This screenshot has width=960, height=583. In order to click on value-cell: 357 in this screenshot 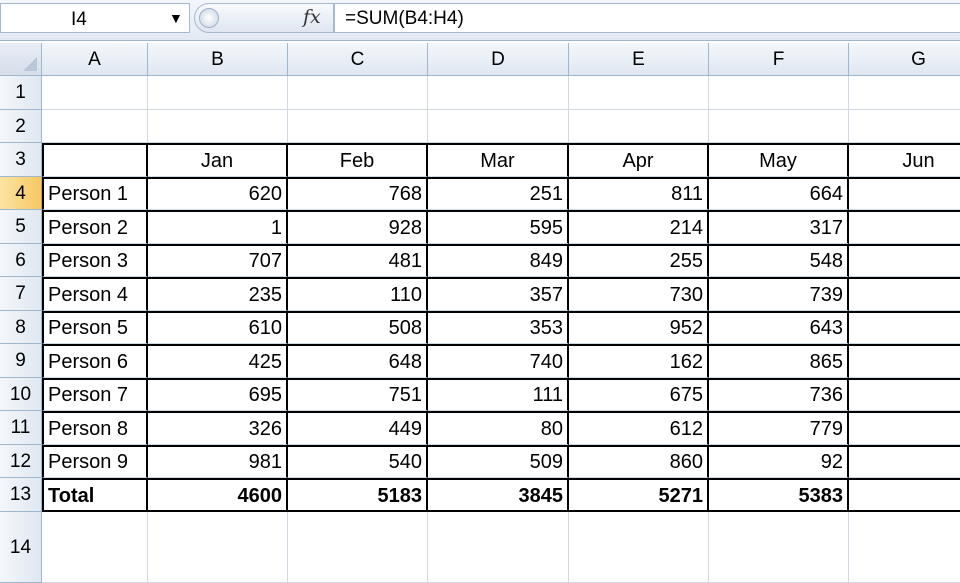, I will do `click(498, 294)`.